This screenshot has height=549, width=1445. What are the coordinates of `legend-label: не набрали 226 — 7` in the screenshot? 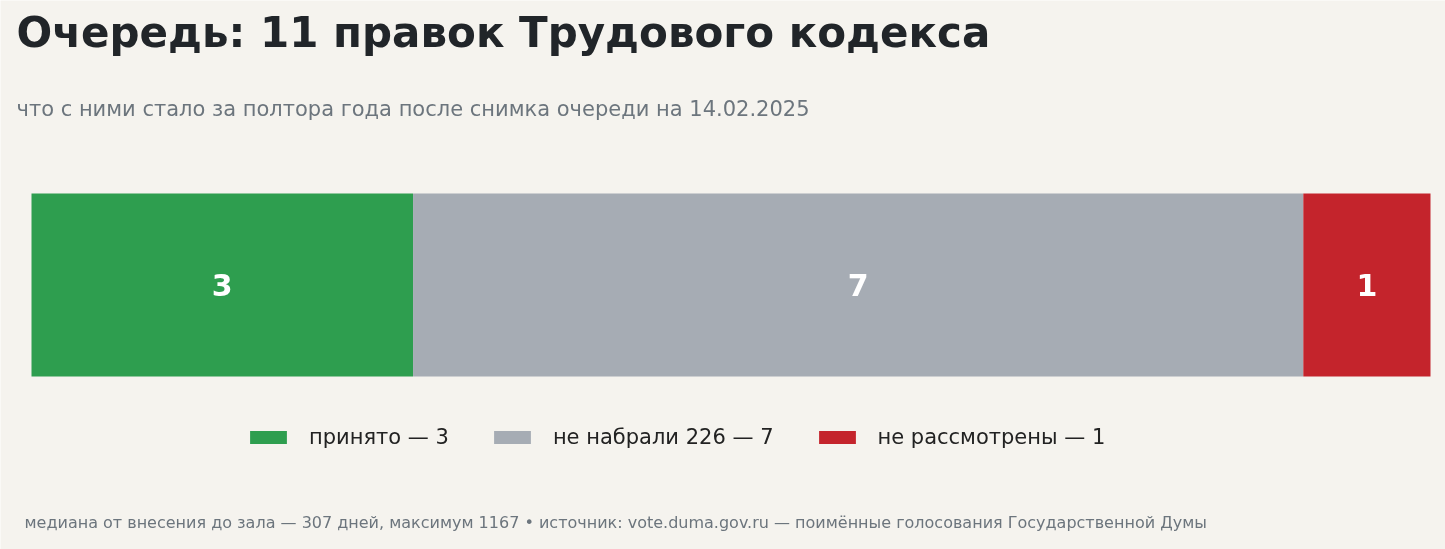 It's located at (663, 437).